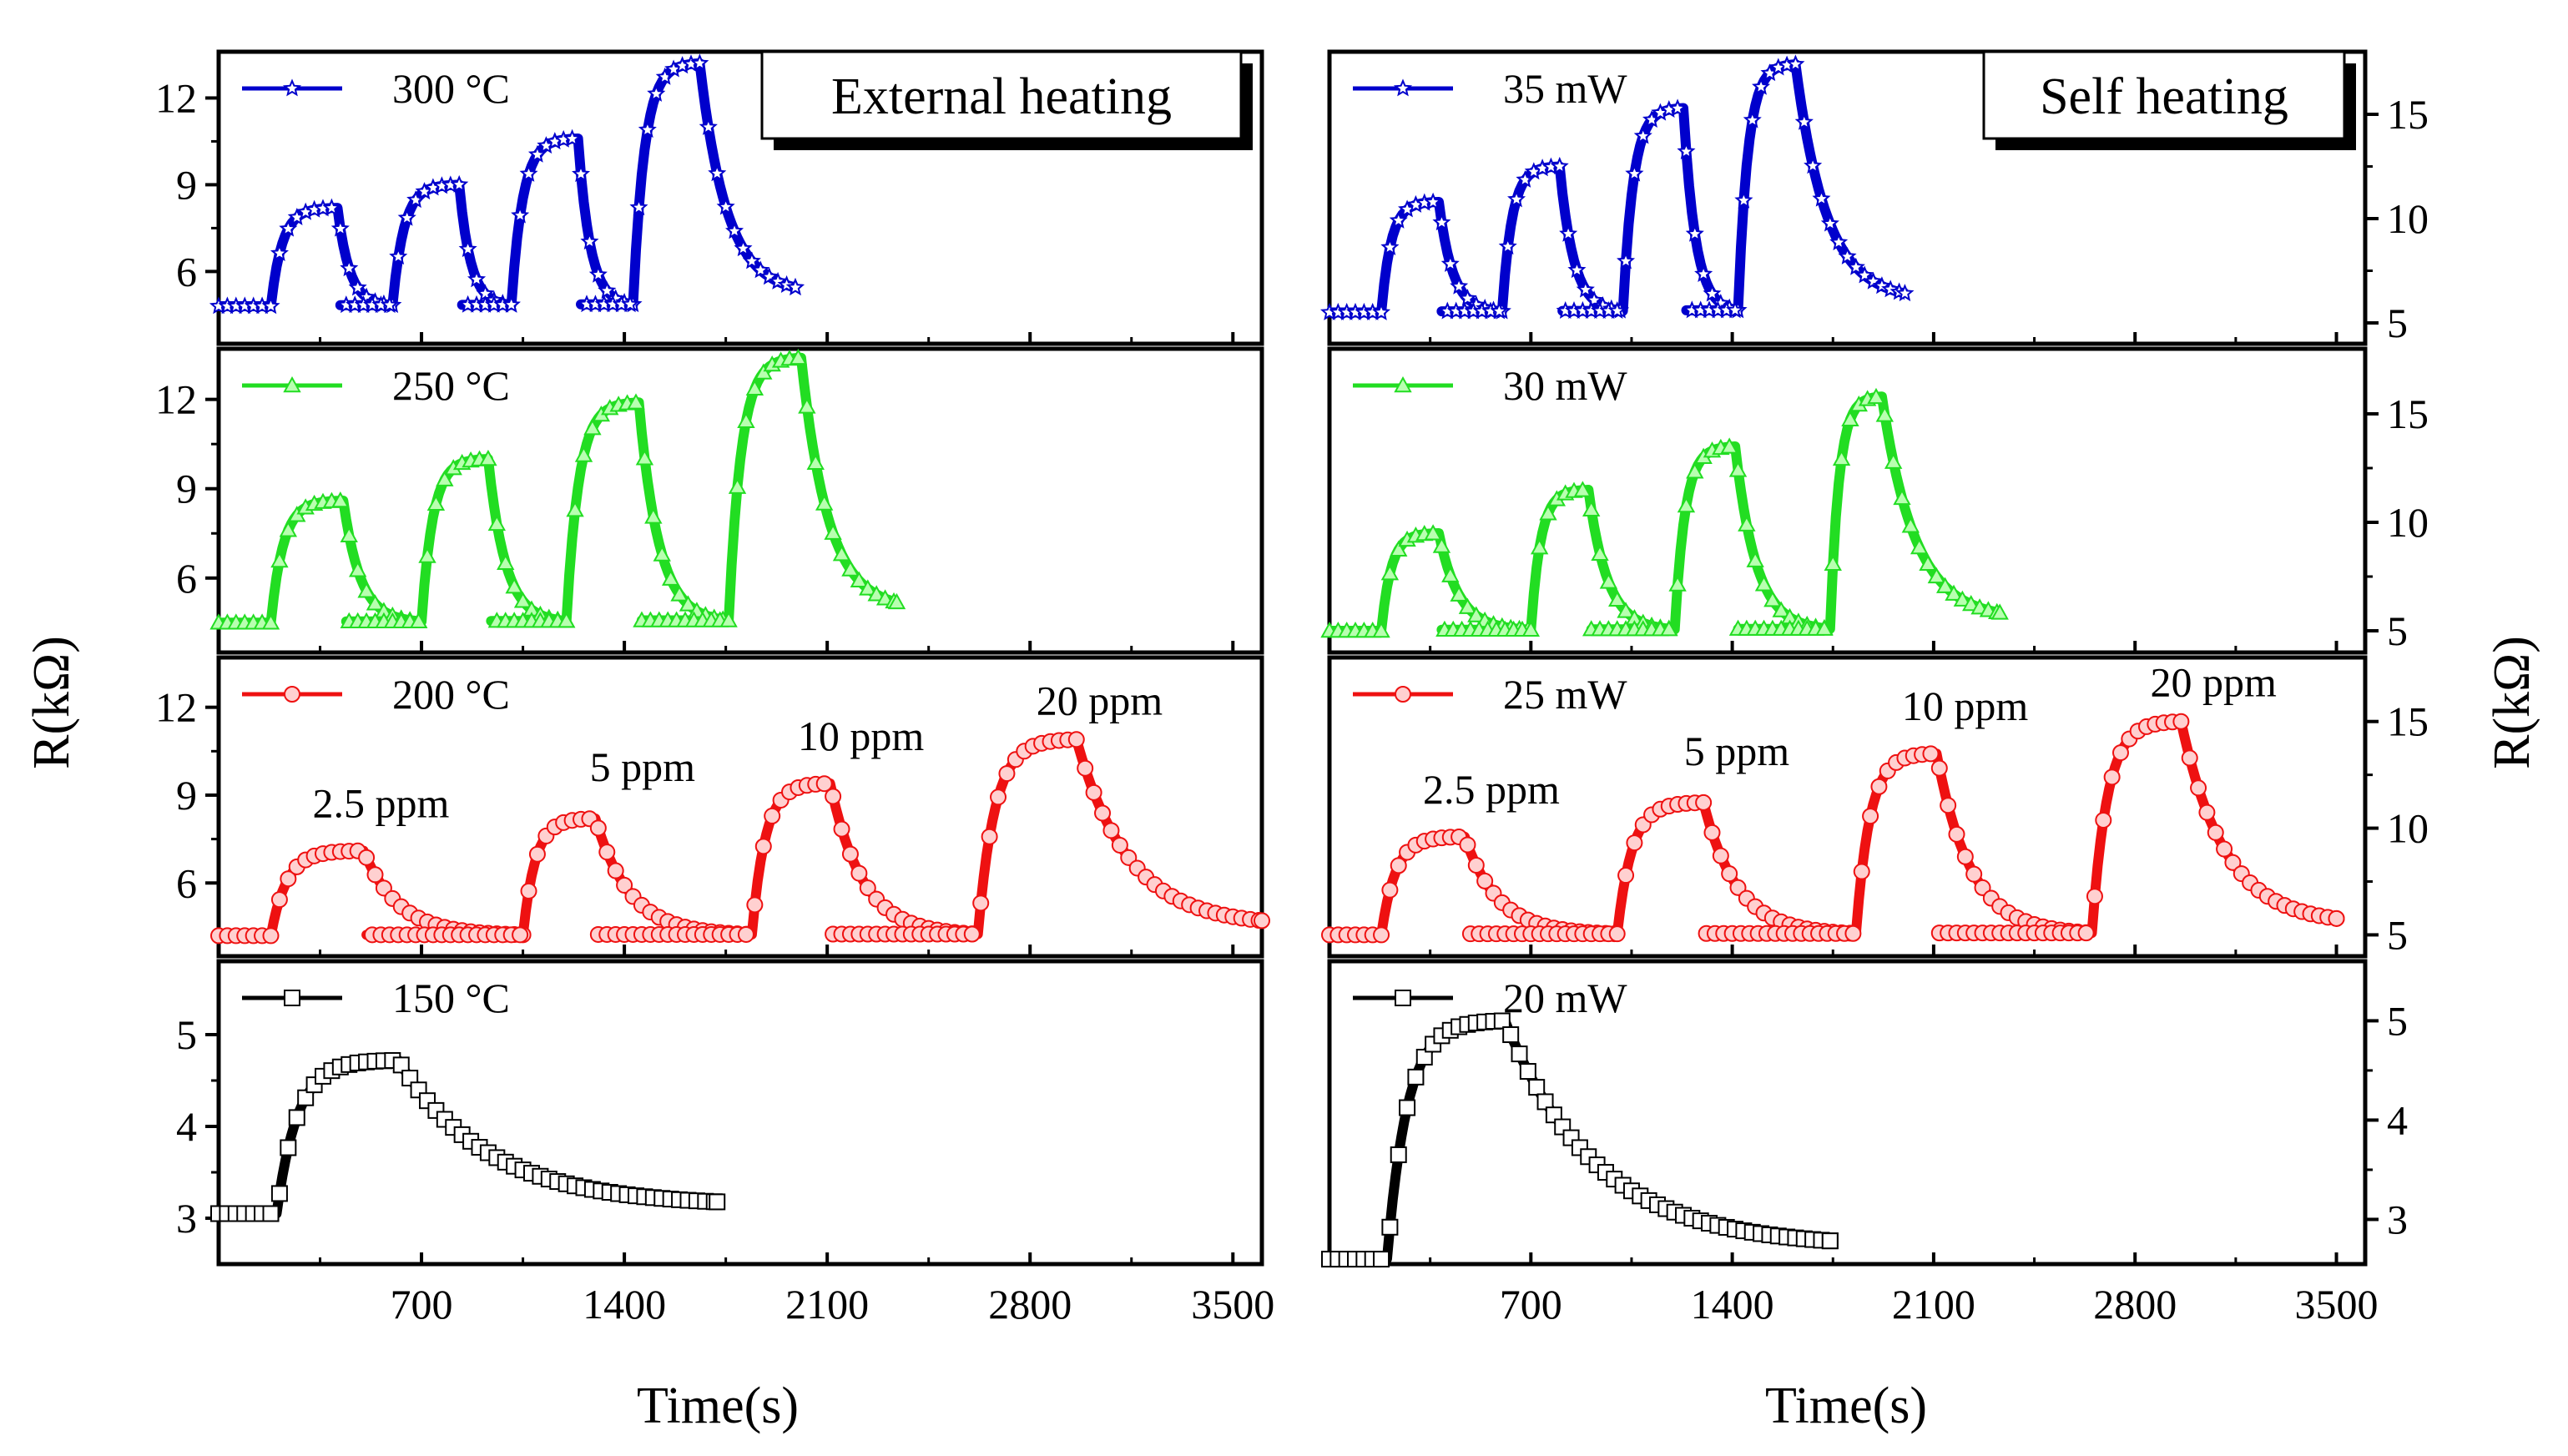 The width and height of the screenshot is (2568, 1456). I want to click on legend-label: 250 °C, so click(451, 385).